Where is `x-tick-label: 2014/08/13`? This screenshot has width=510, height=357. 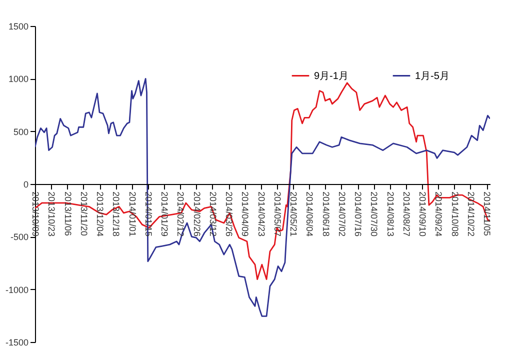
x-tick-label: 2014/08/13 is located at coordinates (390, 214).